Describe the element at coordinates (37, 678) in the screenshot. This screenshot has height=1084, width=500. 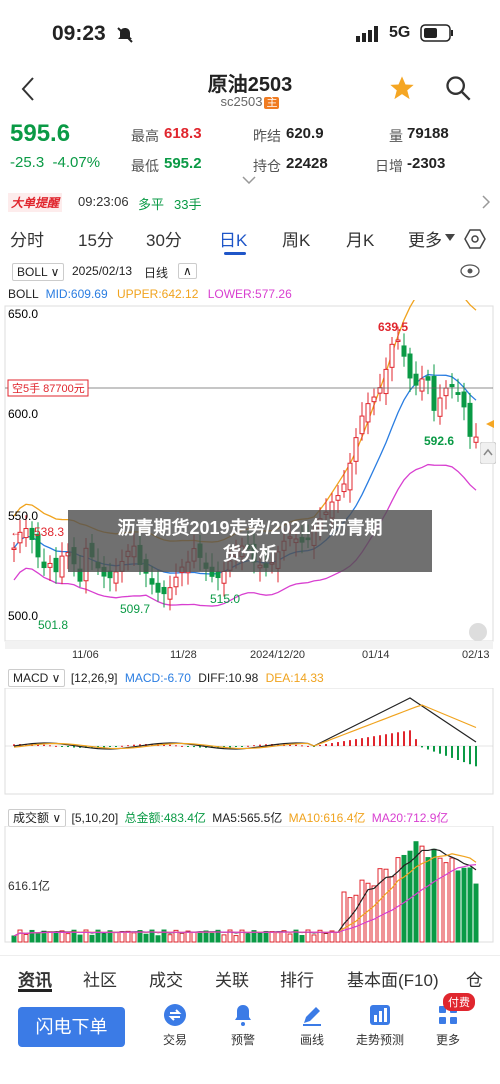
I see `macd-select: MACD ∨` at that location.